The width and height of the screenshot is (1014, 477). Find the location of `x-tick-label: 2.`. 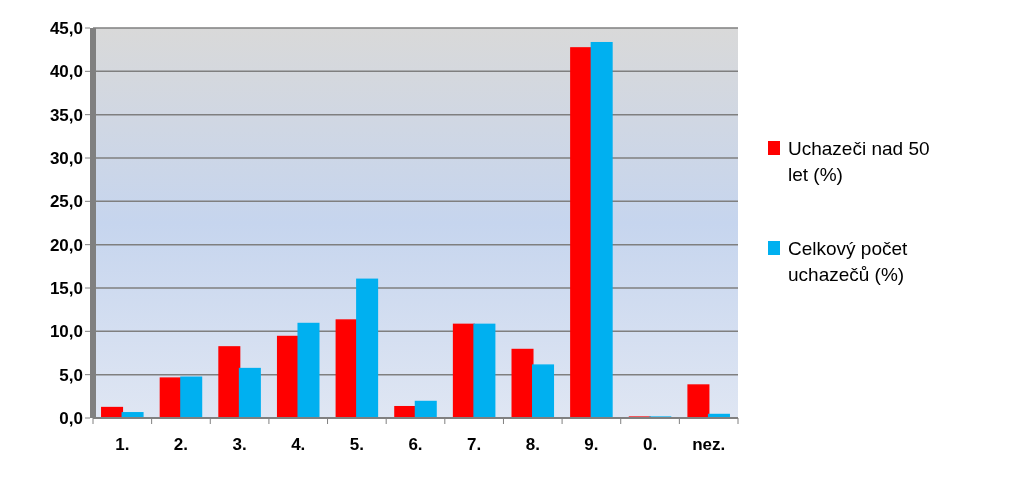

x-tick-label: 2. is located at coordinates (181, 444).